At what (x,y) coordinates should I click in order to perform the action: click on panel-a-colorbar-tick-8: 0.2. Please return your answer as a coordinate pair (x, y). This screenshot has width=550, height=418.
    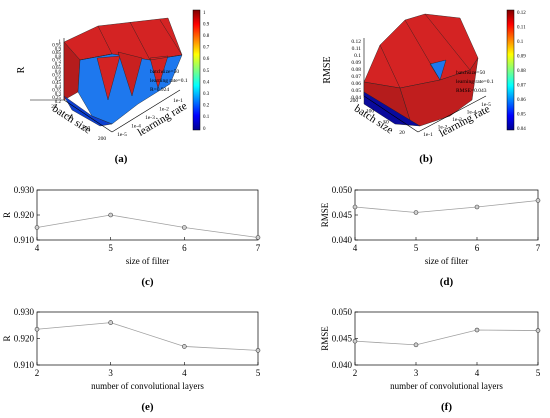
    Looking at the image, I should click on (206, 106).